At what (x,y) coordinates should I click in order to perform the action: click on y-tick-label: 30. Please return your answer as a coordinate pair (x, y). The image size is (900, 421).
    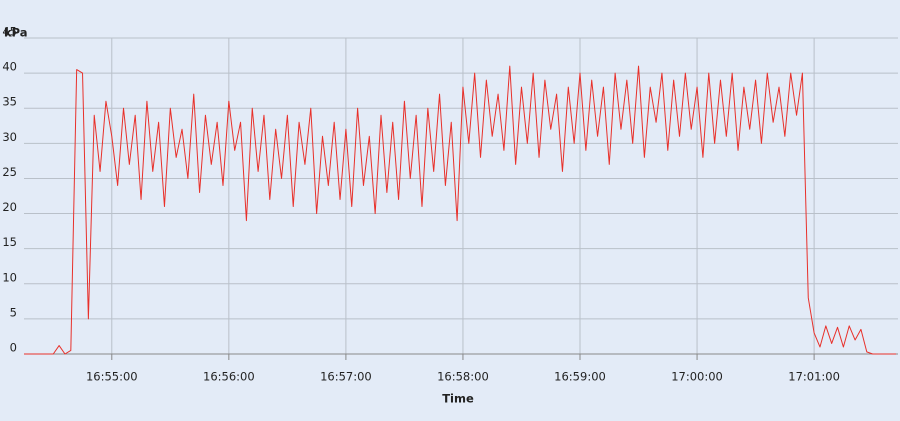
    Looking at the image, I should click on (9, 137).